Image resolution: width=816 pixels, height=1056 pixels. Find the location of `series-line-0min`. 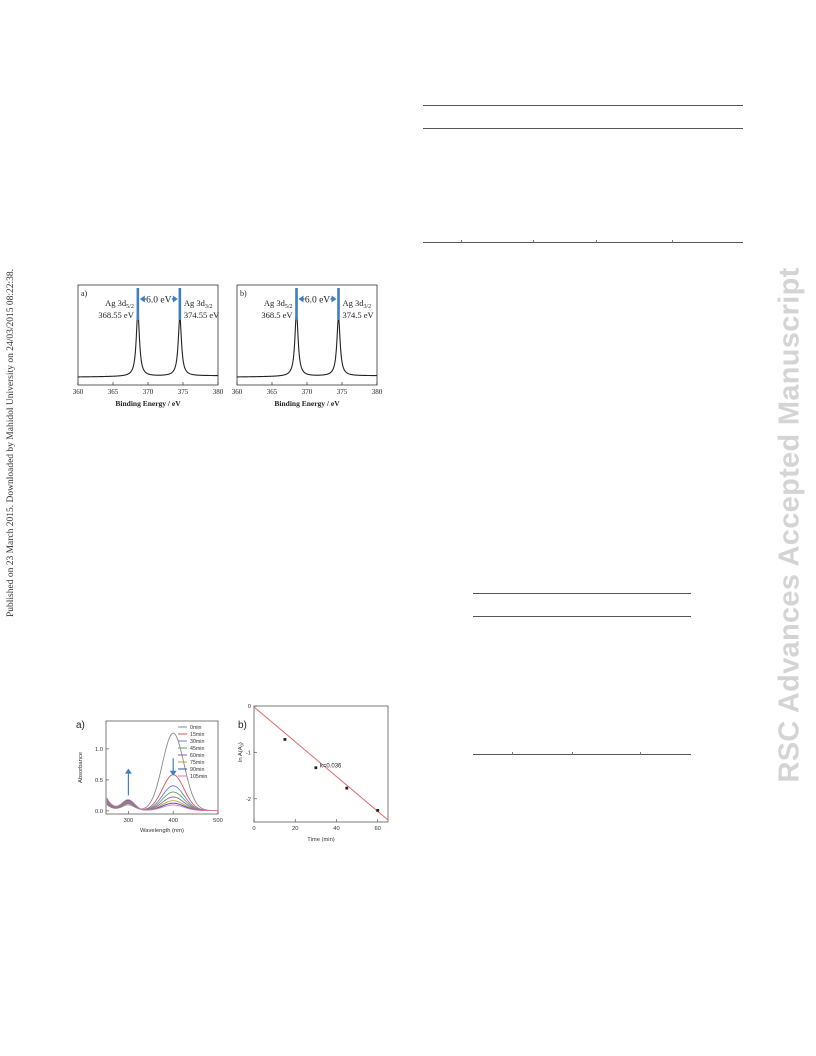

series-line-0min is located at coordinates (162, 772).